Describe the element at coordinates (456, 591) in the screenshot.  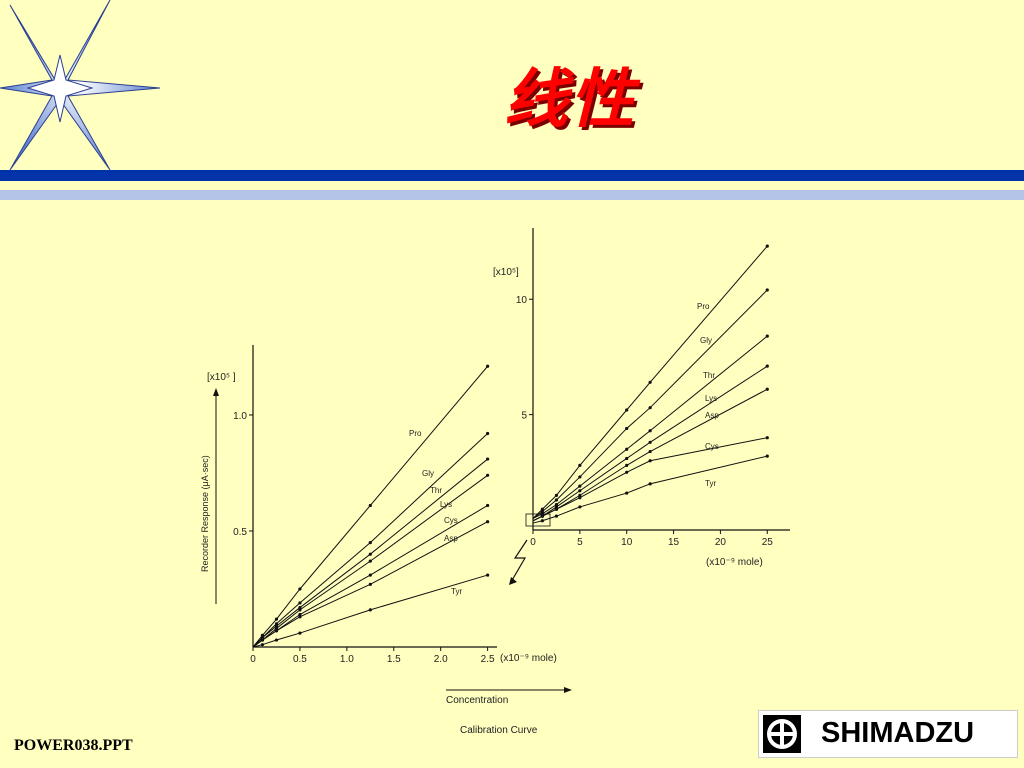
I see `series-label-tyr: Tyr` at that location.